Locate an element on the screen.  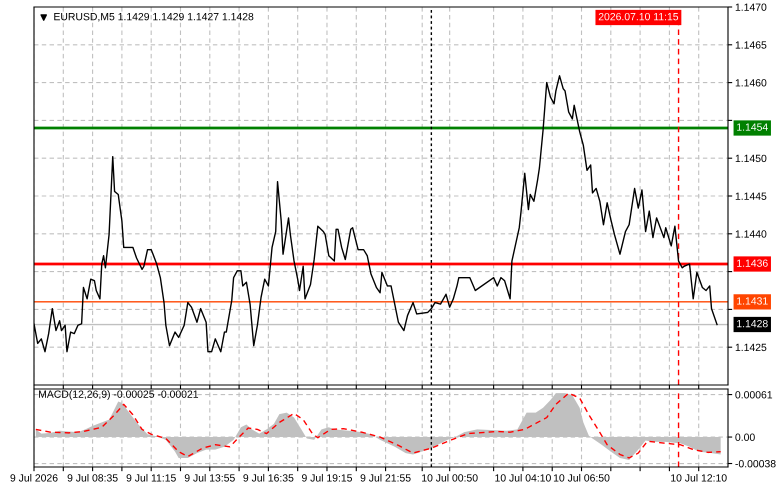
y-tick-label: 1.1440 is located at coordinates (751, 234).